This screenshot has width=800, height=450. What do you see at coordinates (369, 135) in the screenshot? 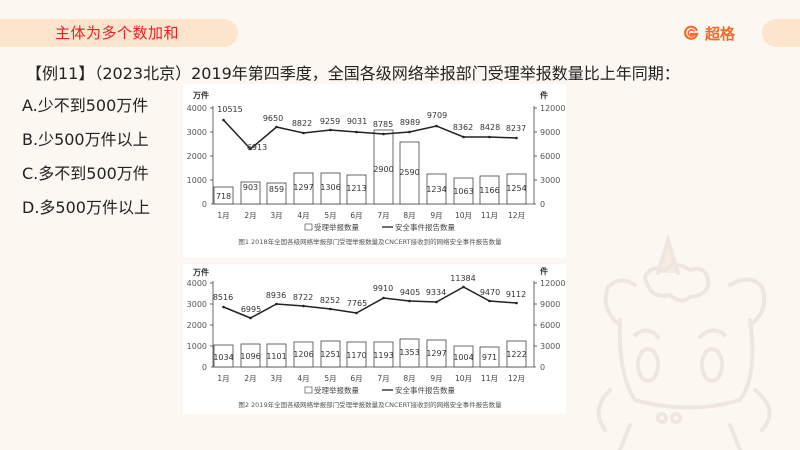
I see `chart-1-line` at bounding box center [369, 135].